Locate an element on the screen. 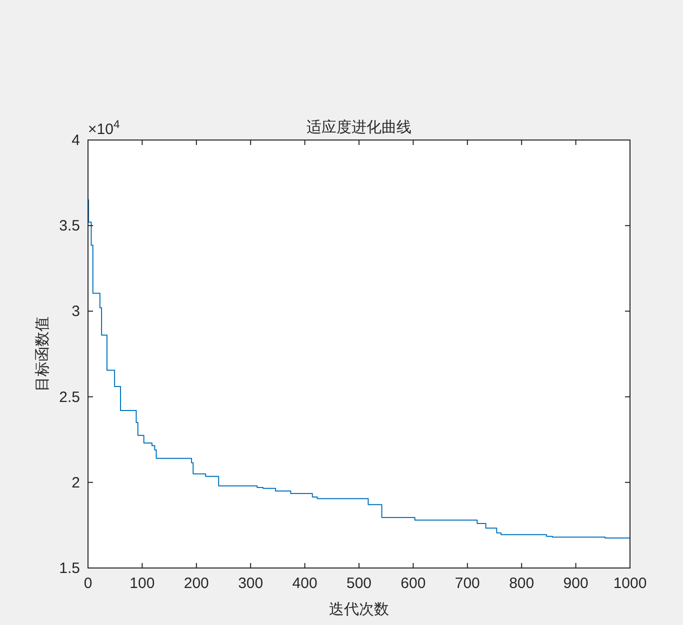 The width and height of the screenshot is (683, 625). chart-title: 适应度进化曲线 is located at coordinates (359, 127).